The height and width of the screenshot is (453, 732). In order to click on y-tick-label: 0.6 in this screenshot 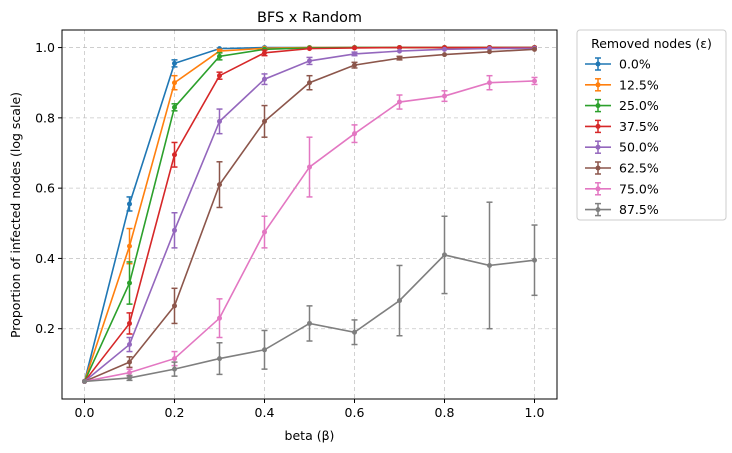, I will do `click(45, 188)`.